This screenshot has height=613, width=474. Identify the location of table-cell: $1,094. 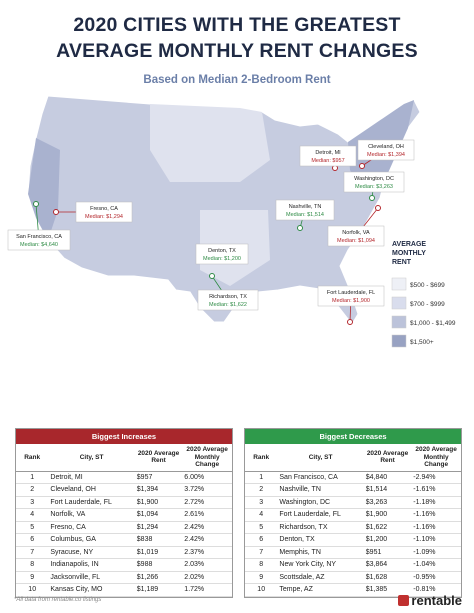
(158, 515).